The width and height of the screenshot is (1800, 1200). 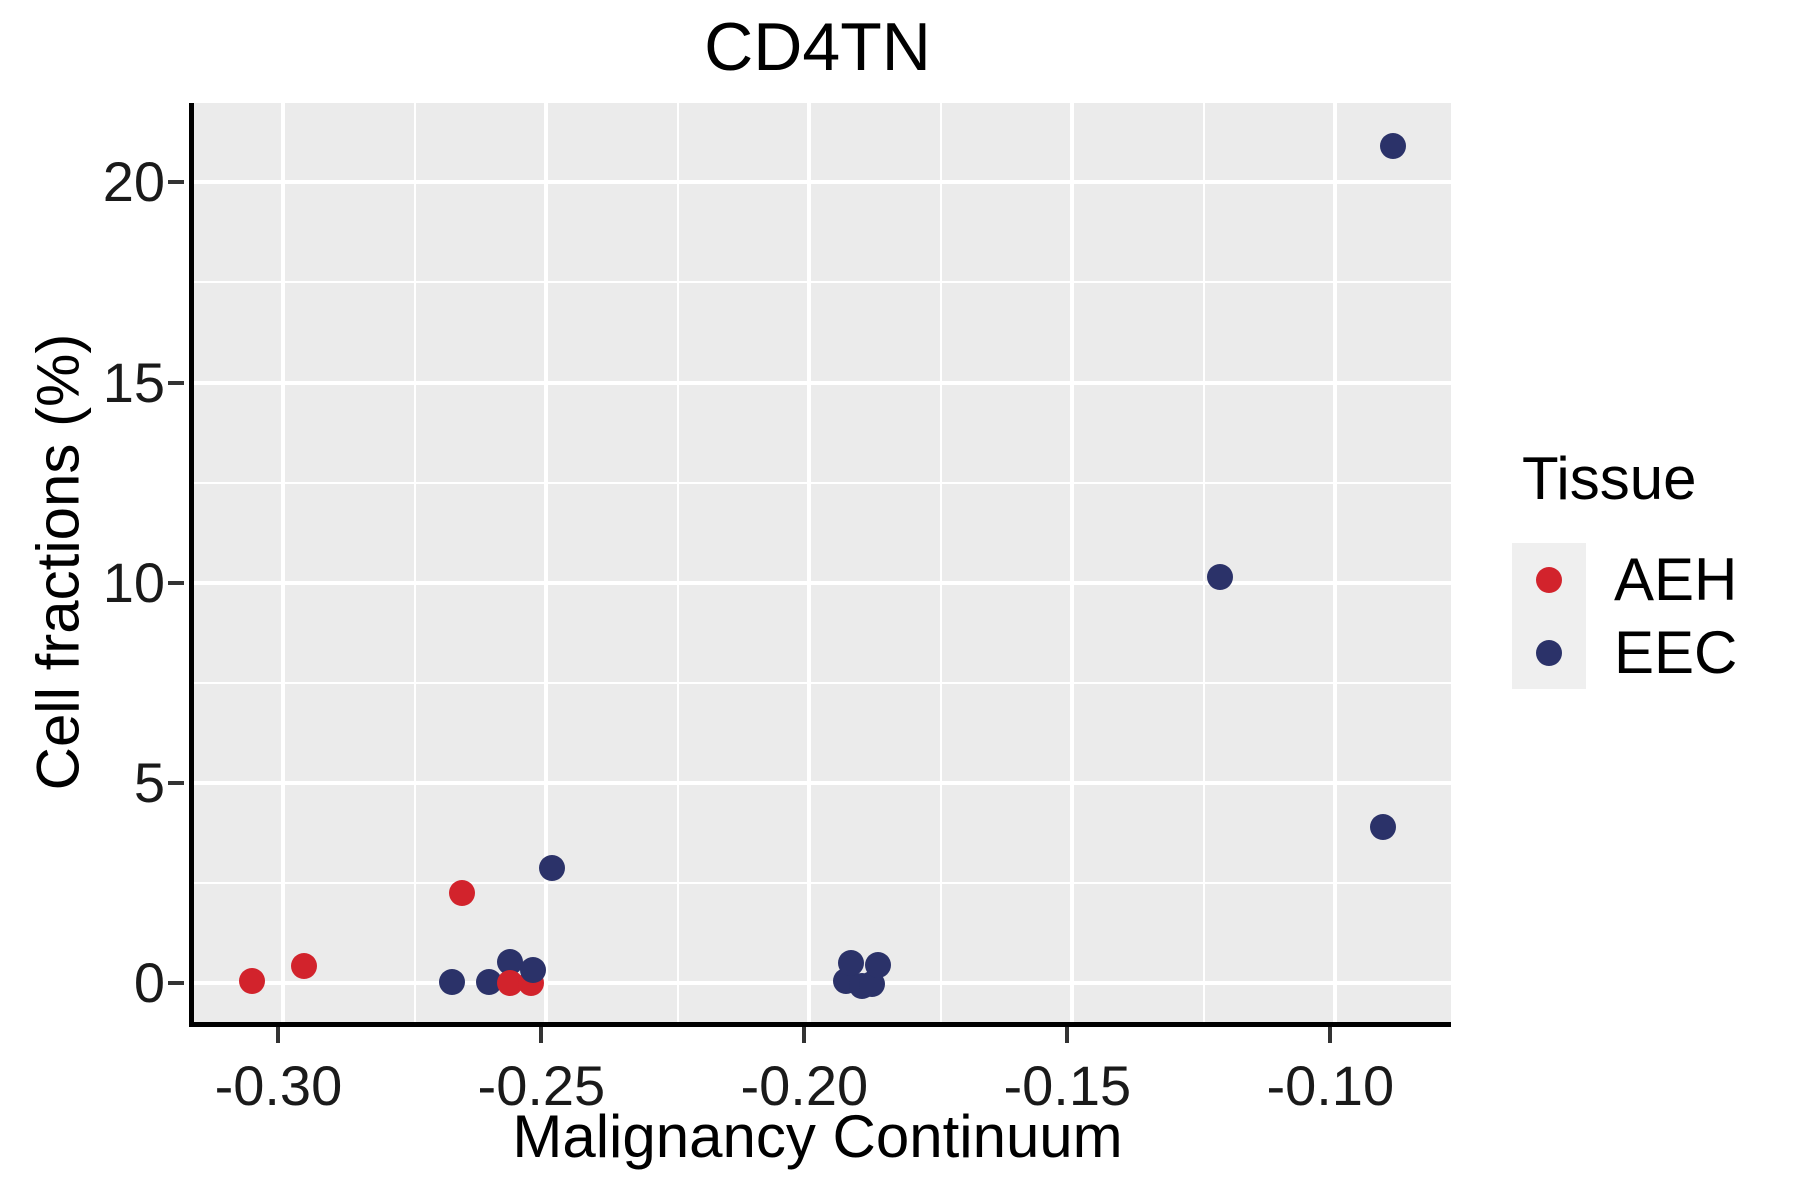 What do you see at coordinates (1609, 478) in the screenshot?
I see `legend-title: Tissue` at bounding box center [1609, 478].